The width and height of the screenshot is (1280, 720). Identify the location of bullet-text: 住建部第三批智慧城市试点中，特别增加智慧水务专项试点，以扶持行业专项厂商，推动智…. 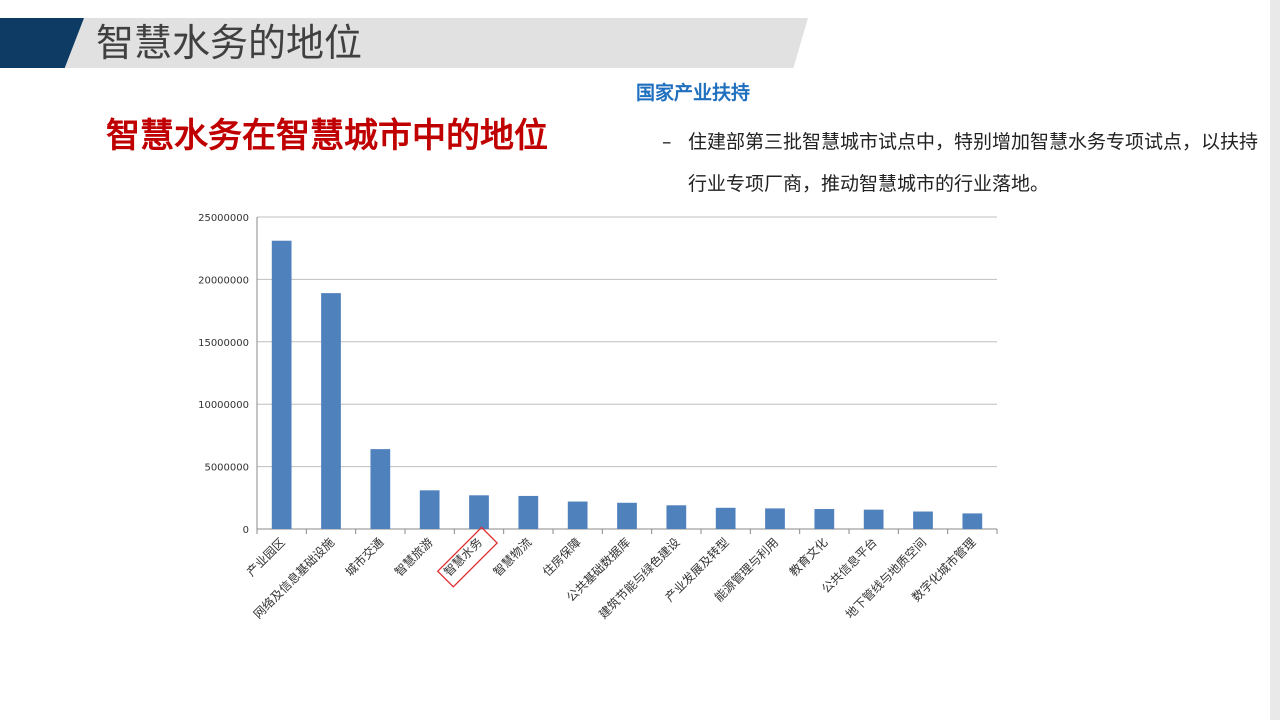
(973, 163).